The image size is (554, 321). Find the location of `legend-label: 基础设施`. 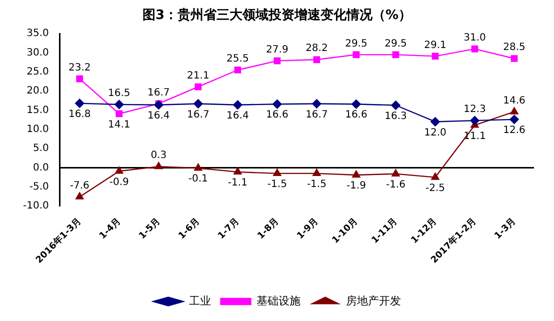

legend-label: 基础设施 is located at coordinates (278, 301).